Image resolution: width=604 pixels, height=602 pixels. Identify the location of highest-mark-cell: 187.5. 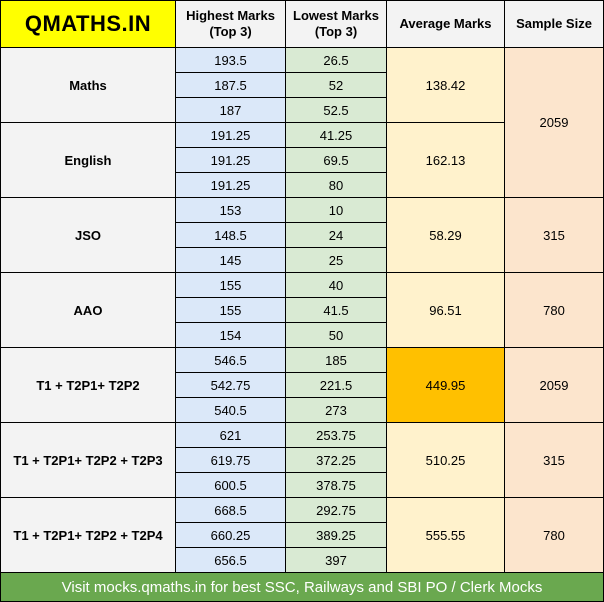
(230, 85).